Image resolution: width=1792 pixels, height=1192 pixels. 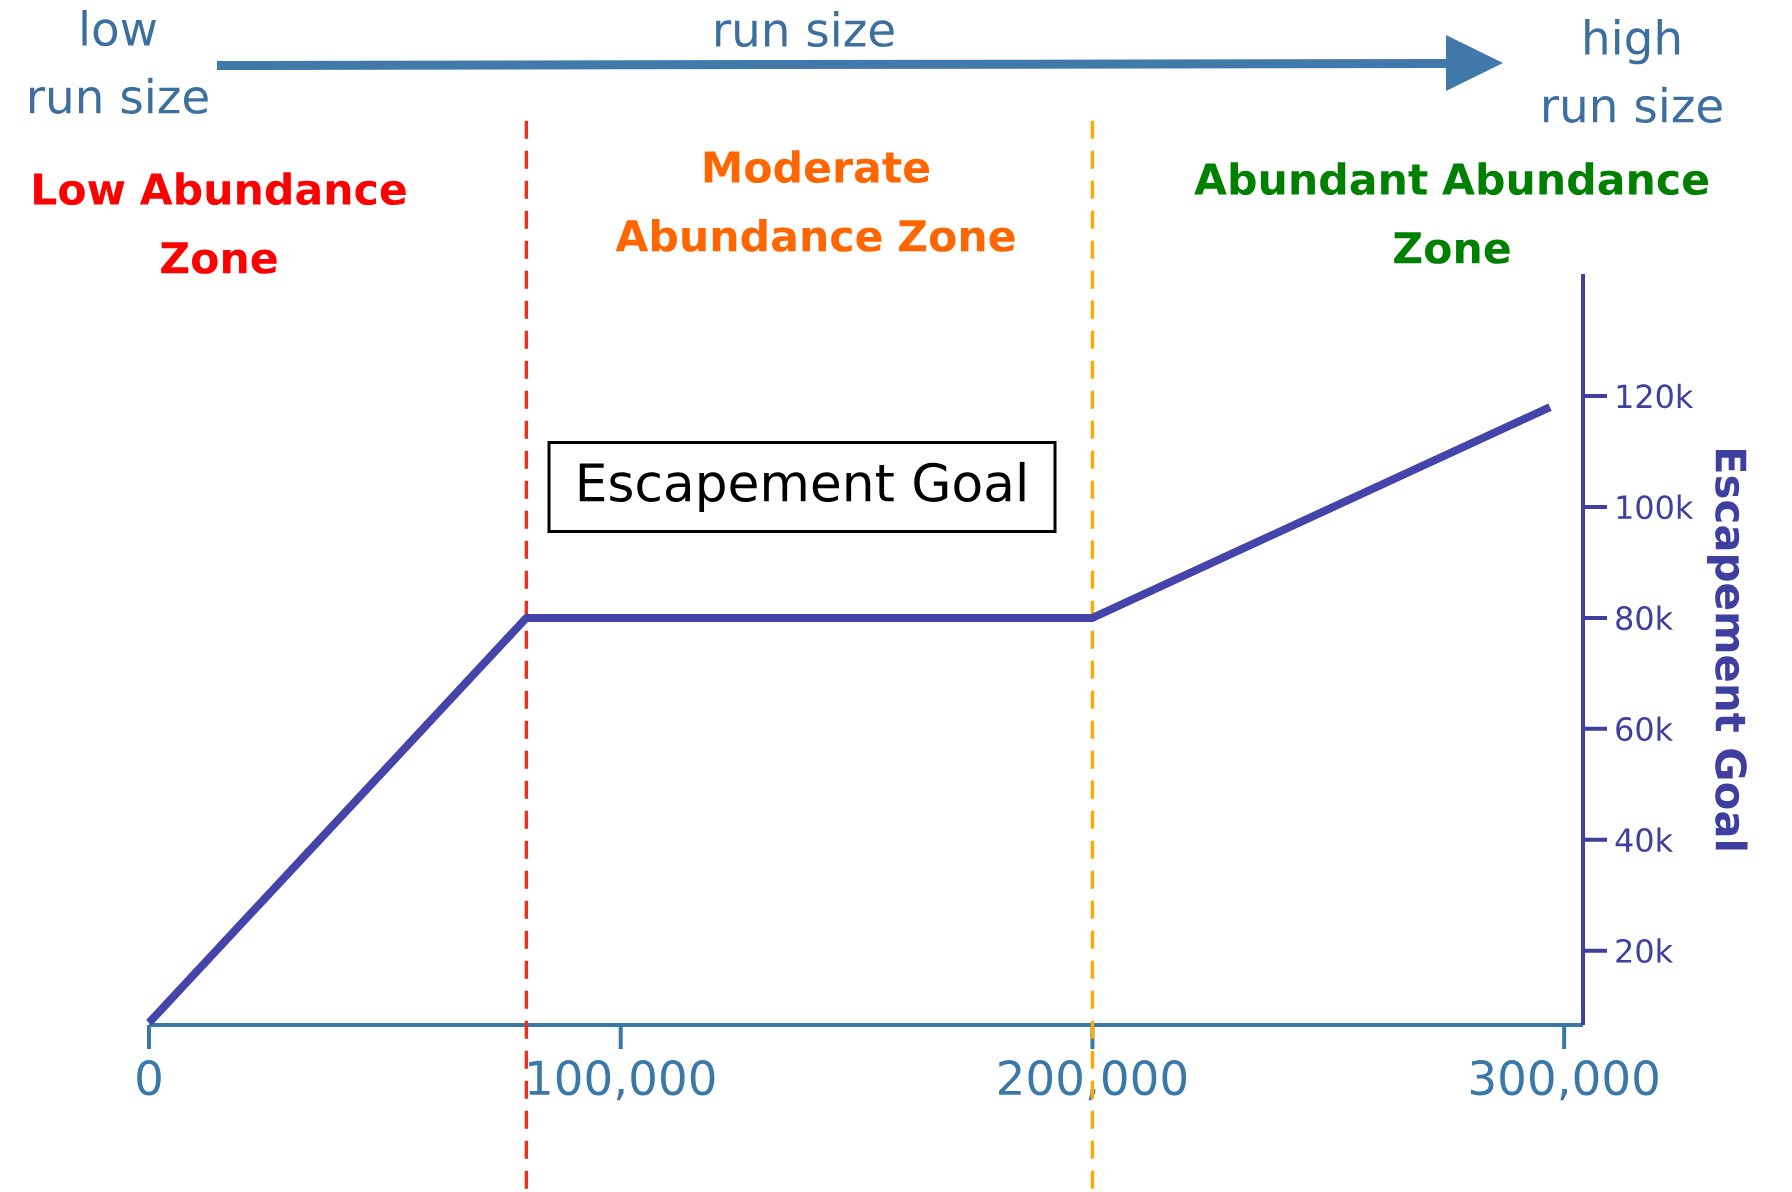 What do you see at coordinates (1644, 840) in the screenshot?
I see `y2-tick-label: 40k` at bounding box center [1644, 840].